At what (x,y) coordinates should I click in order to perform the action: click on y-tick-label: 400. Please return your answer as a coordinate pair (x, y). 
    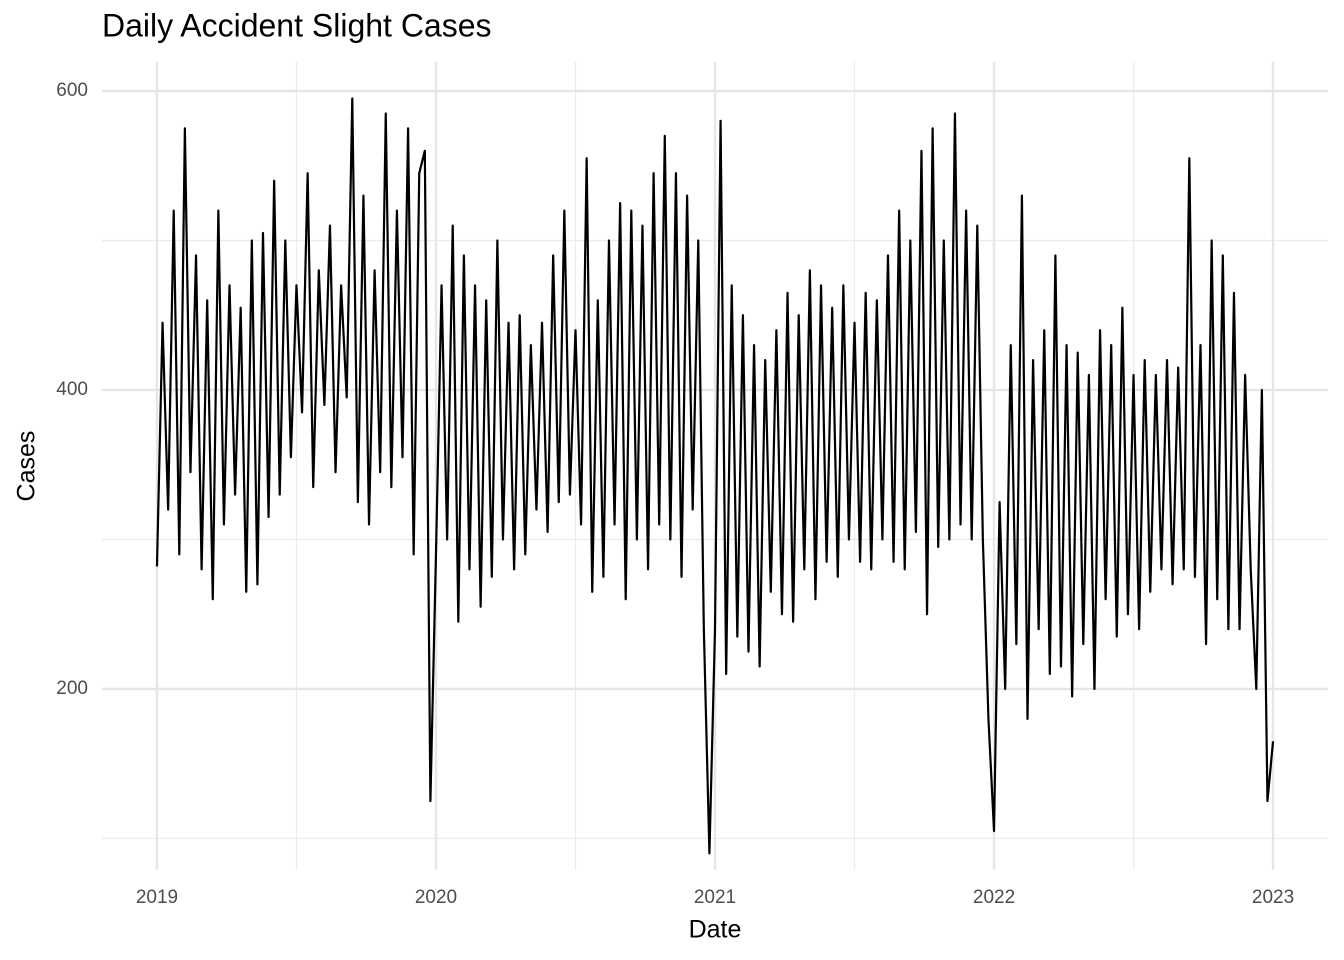
    Looking at the image, I should click on (72, 389).